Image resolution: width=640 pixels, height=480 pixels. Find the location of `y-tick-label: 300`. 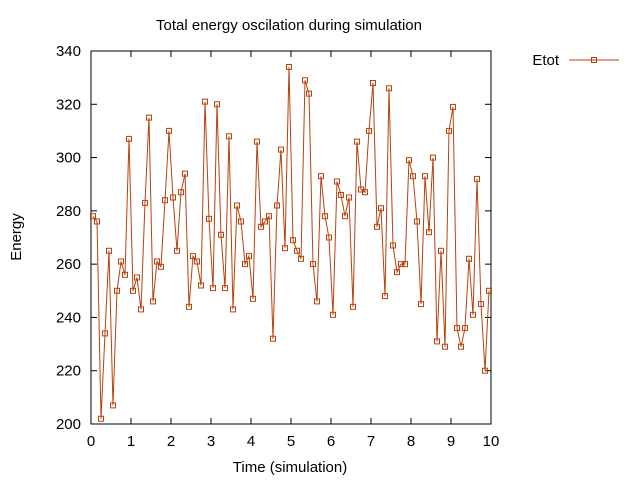

y-tick-label: 300 is located at coordinates (68, 158).